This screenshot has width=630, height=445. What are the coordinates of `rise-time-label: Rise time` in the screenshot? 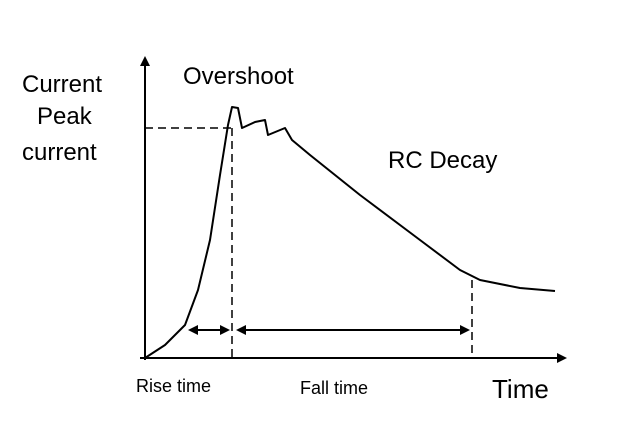 It's located at (173, 386).